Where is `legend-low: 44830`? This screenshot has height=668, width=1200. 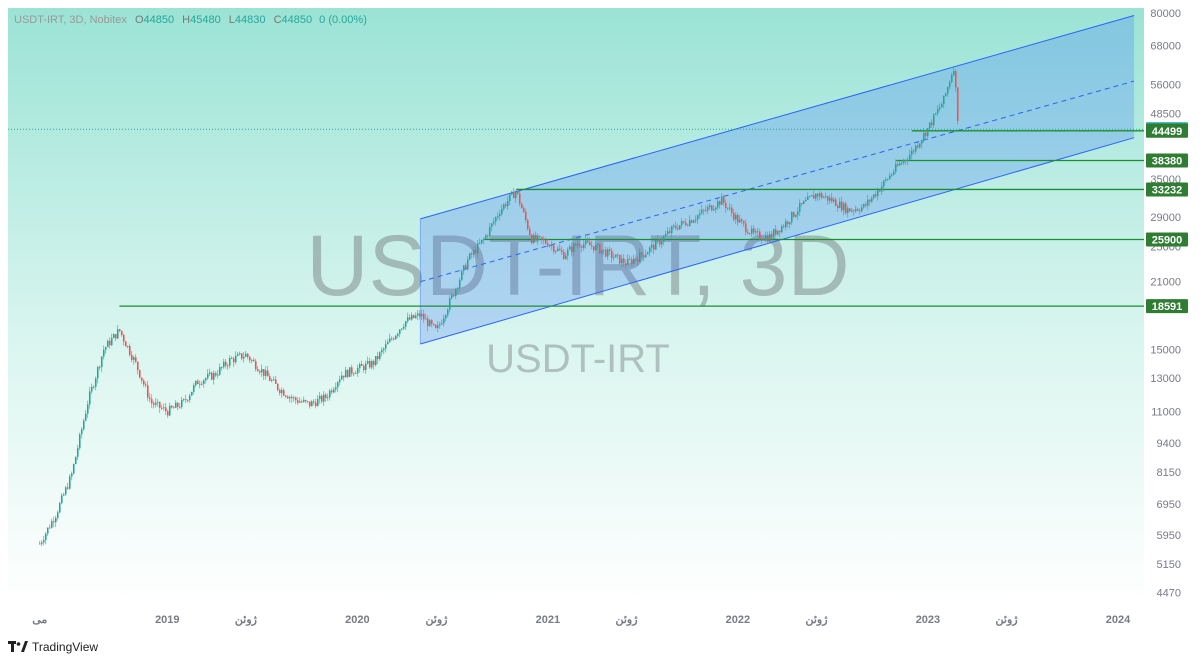 legend-low: 44830 is located at coordinates (250, 20).